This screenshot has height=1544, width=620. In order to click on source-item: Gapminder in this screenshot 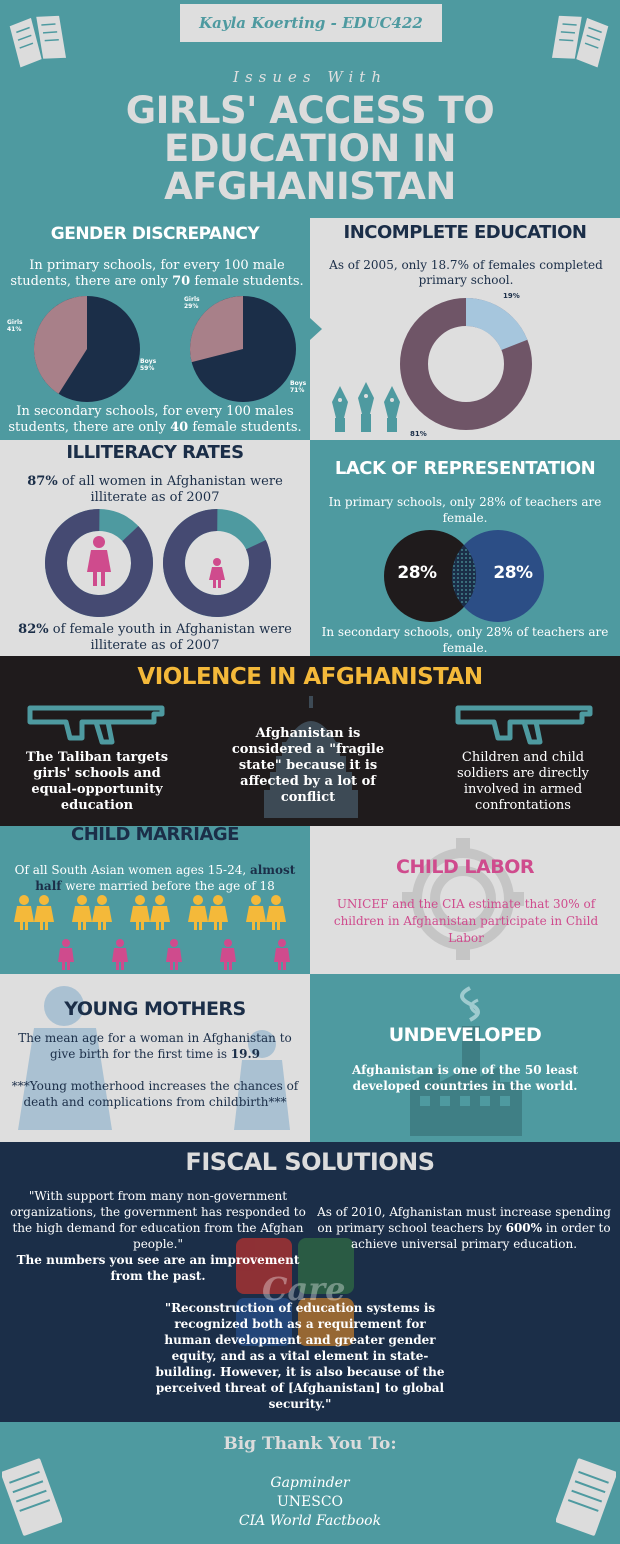, I will do `click(310, 1483)`.